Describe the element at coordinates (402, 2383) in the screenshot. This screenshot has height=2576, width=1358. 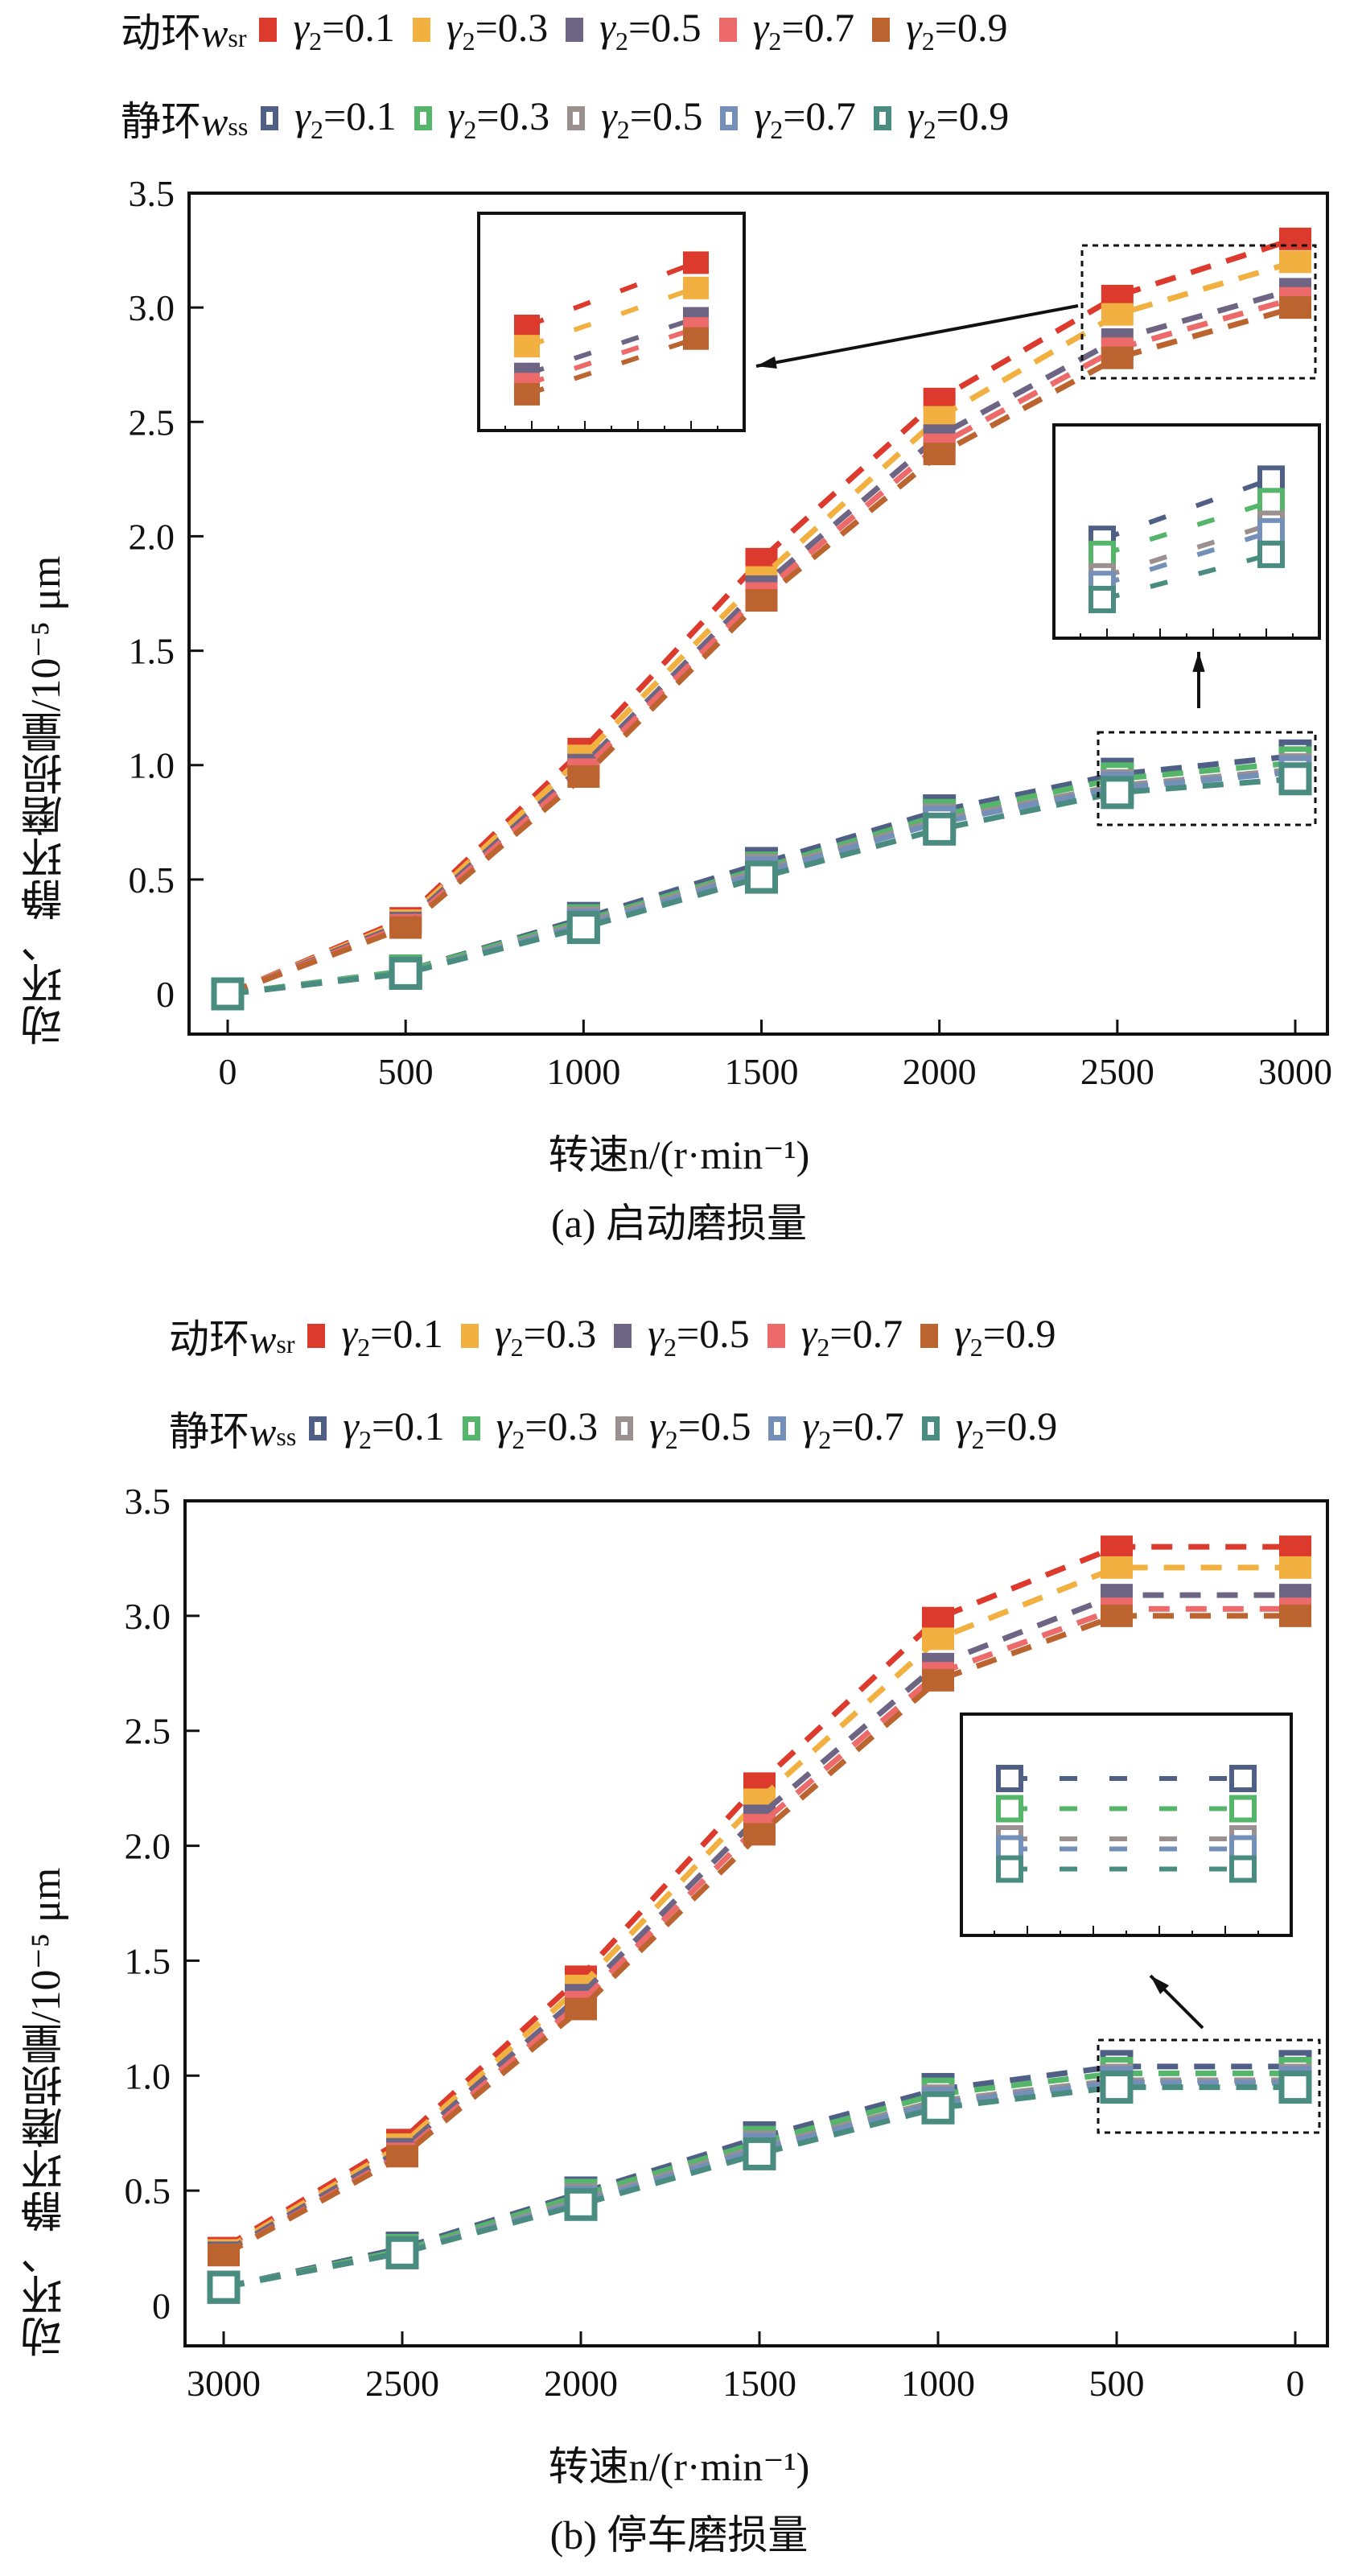
I see `x-tick-label: 2500` at that location.